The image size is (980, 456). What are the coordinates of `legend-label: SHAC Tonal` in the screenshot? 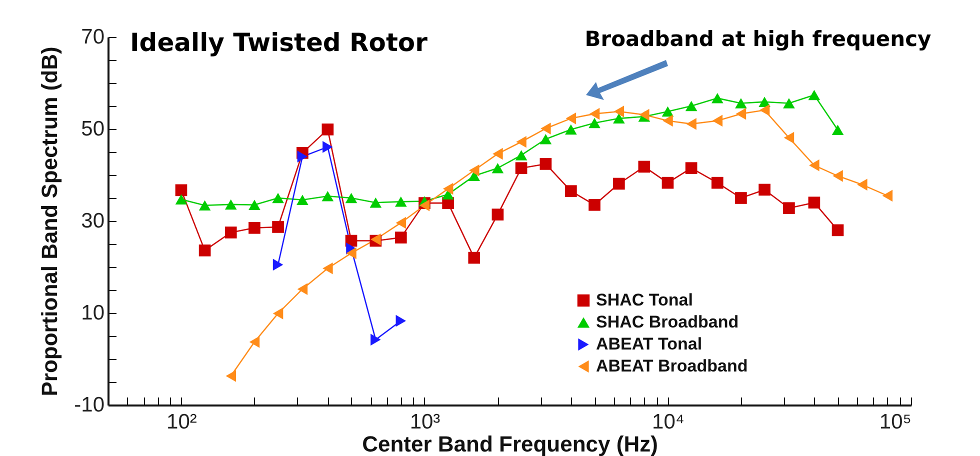 It's located at (644, 300).